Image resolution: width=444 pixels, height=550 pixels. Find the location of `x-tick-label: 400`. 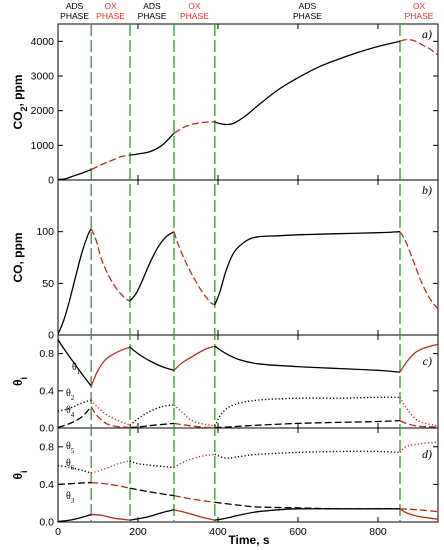

x-tick-label: 400 is located at coordinates (218, 532).